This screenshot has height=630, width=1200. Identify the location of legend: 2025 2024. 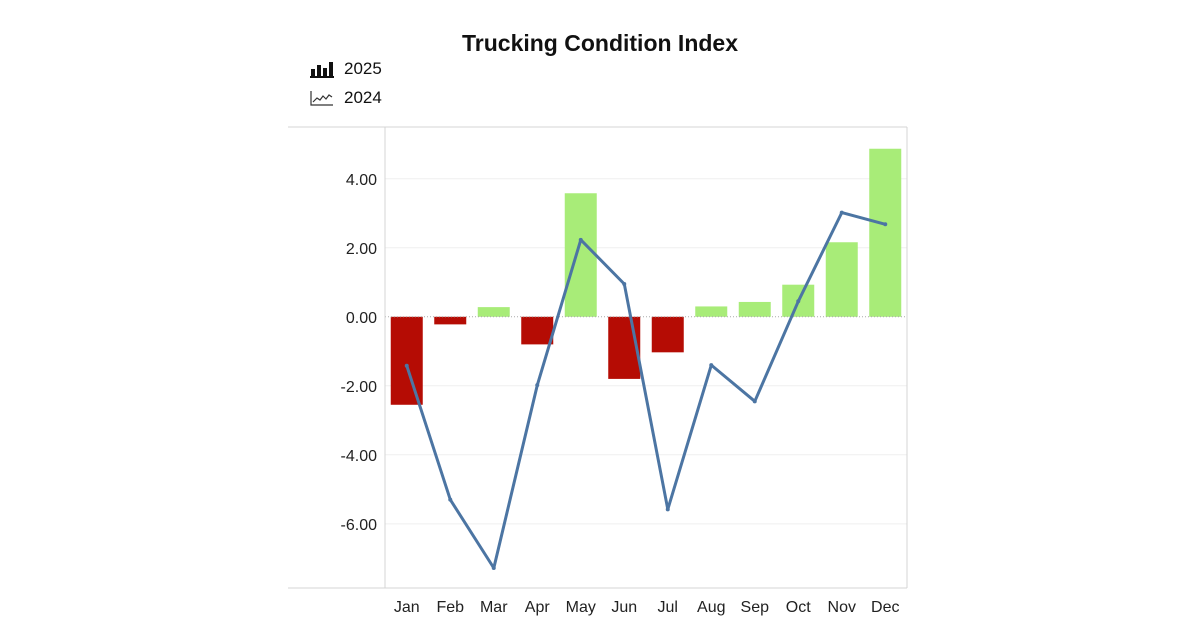
(346, 83).